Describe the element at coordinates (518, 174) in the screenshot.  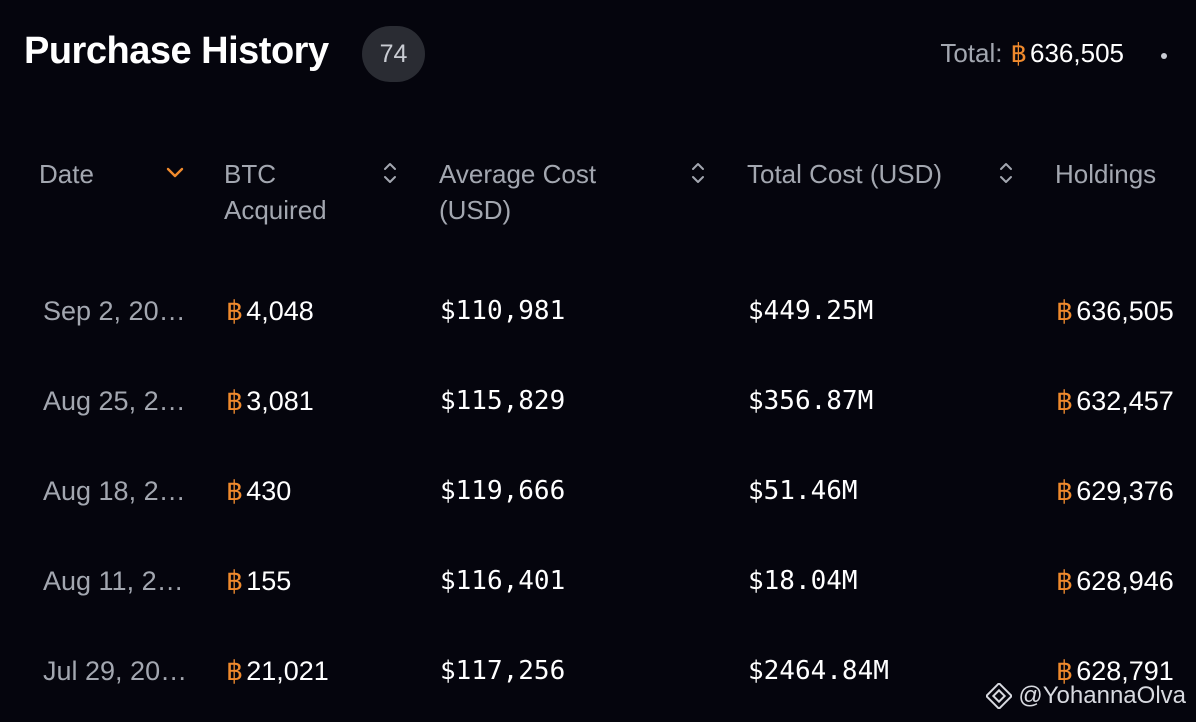
I see `column-header-avg-line1: Average Cost` at that location.